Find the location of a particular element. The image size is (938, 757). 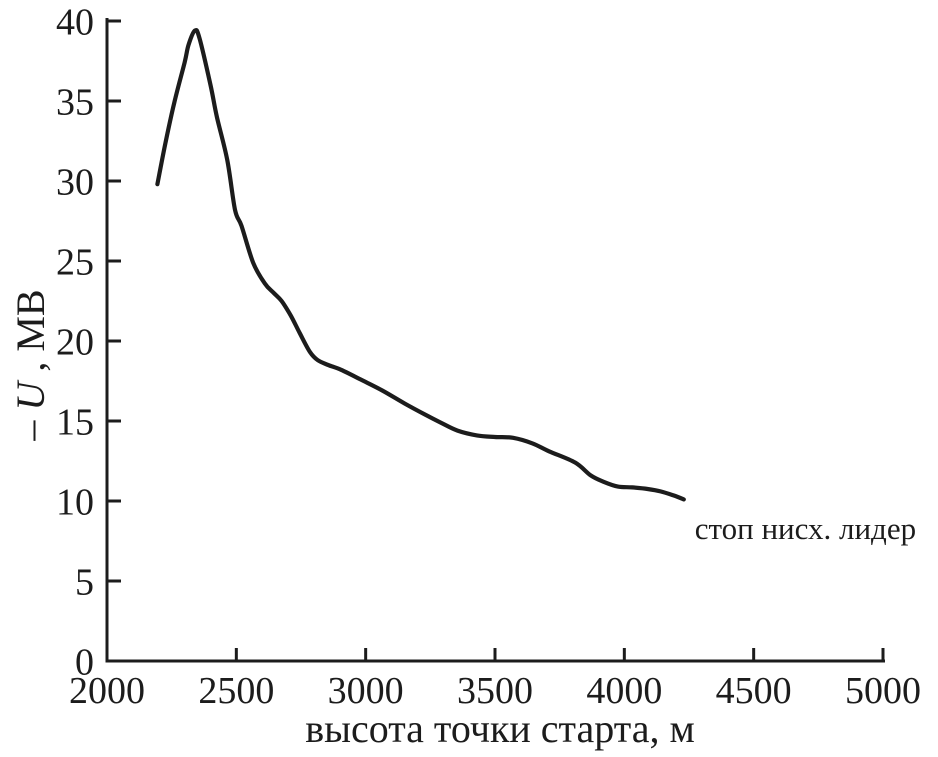

x-axis-ticks is located at coordinates (495, 654).